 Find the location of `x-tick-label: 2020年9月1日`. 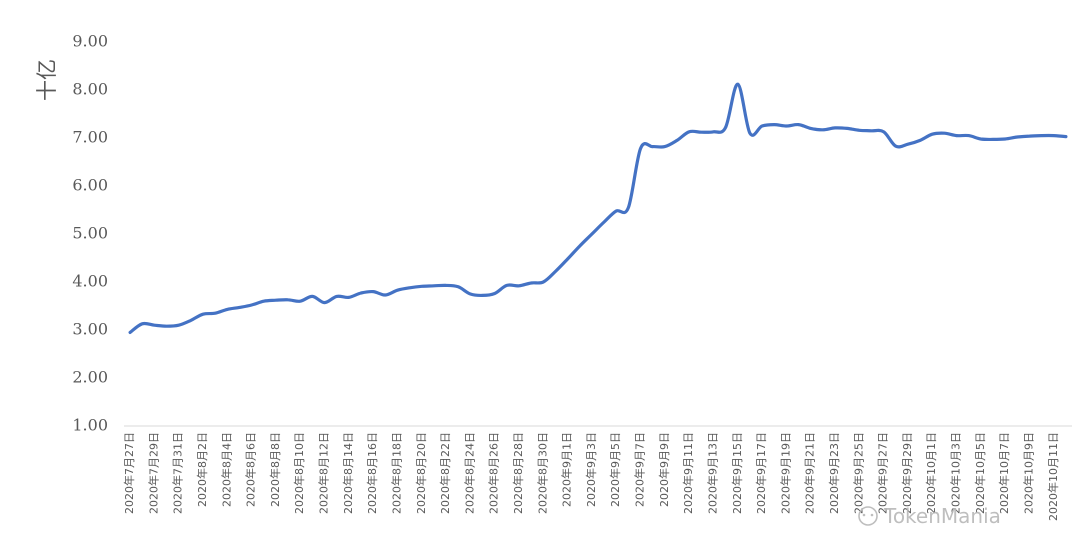

x-tick-label: 2020年9月1日 is located at coordinates (567, 469).